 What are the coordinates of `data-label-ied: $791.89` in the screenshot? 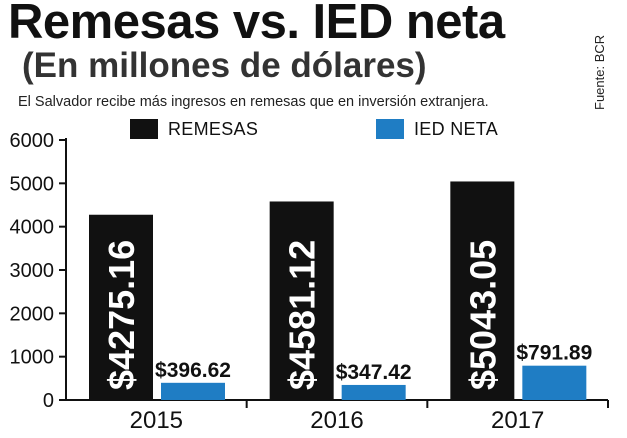 It's located at (554, 353).